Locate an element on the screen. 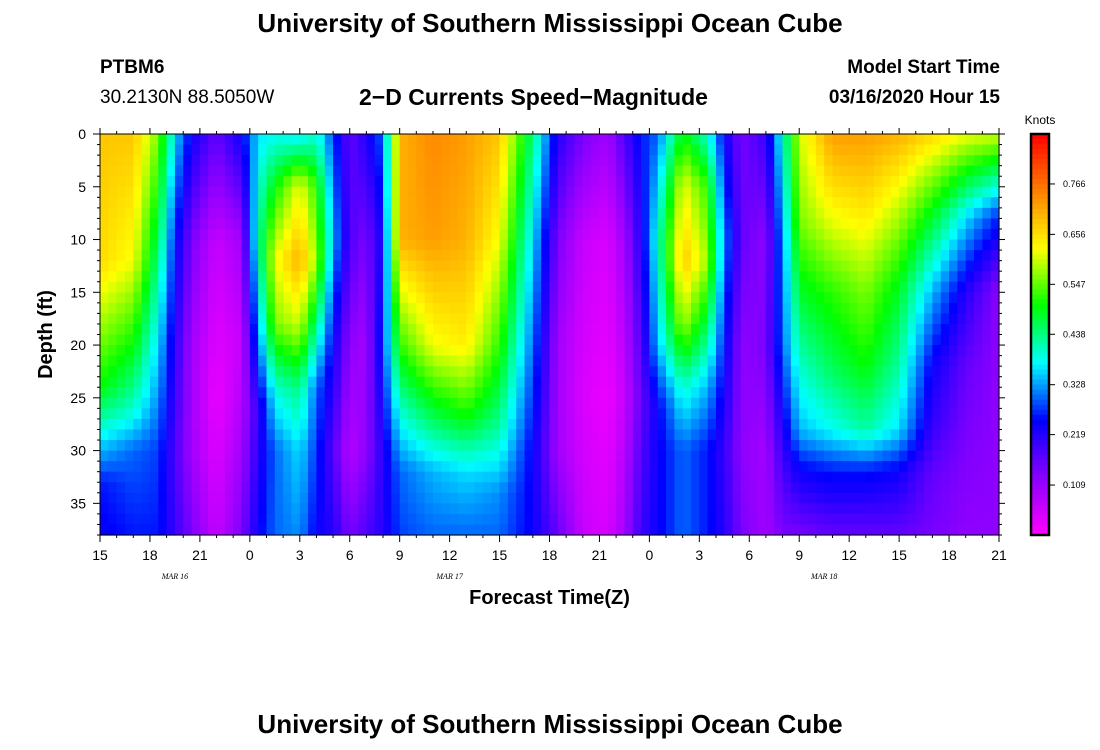  colorbar-cell is located at coordinates (1040, 257).